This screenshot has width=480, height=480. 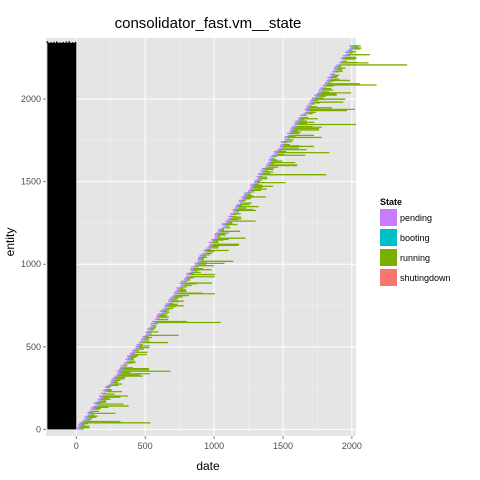 What do you see at coordinates (283, 446) in the screenshot?
I see `x-tick-label: 1500` at bounding box center [283, 446].